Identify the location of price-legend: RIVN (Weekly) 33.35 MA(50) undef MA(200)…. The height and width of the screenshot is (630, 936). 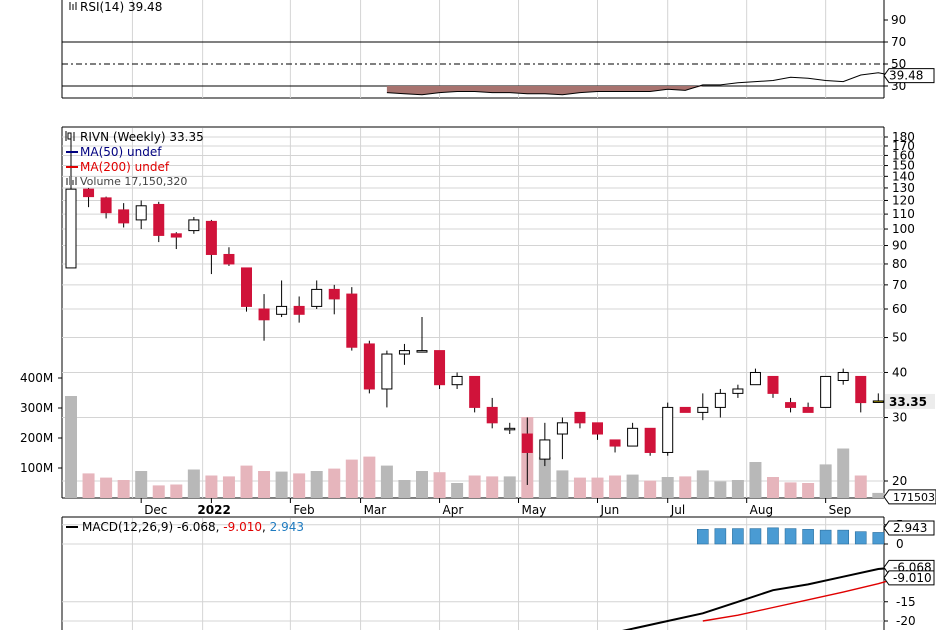
(134, 159).